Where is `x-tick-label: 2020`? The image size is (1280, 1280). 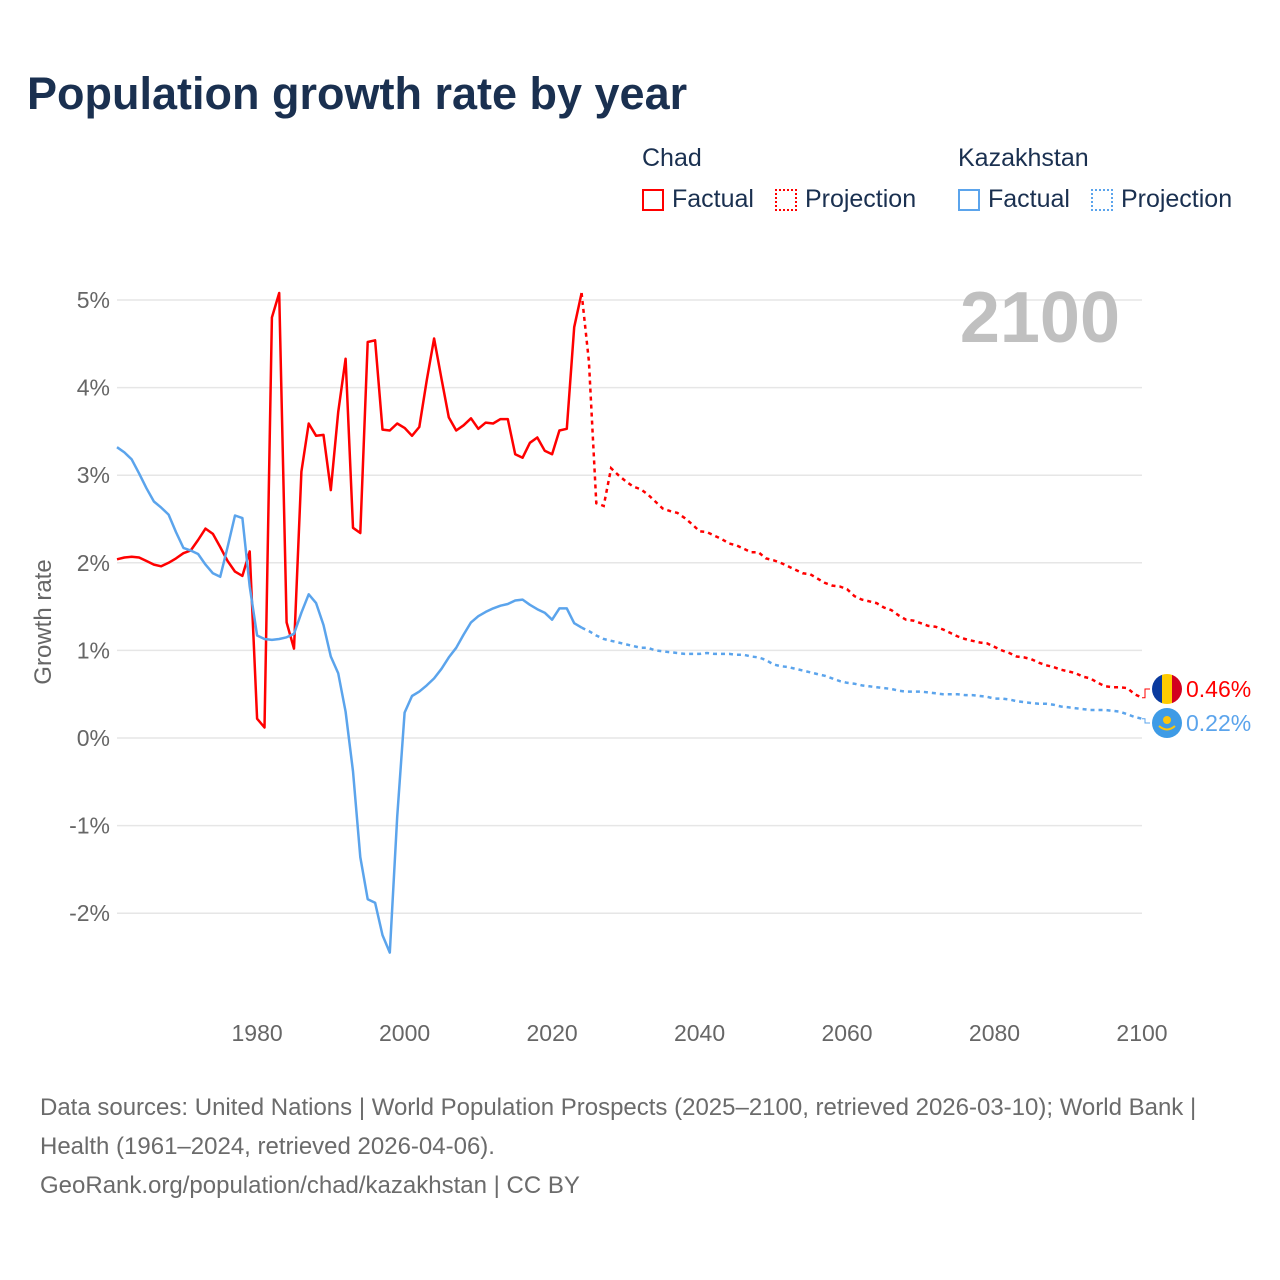
x-tick-label: 2020 is located at coordinates (551, 1033).